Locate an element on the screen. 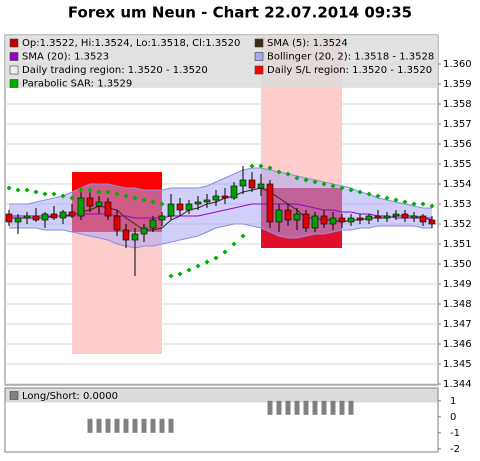  y-tick-label: 1.344 is located at coordinates (457, 384).